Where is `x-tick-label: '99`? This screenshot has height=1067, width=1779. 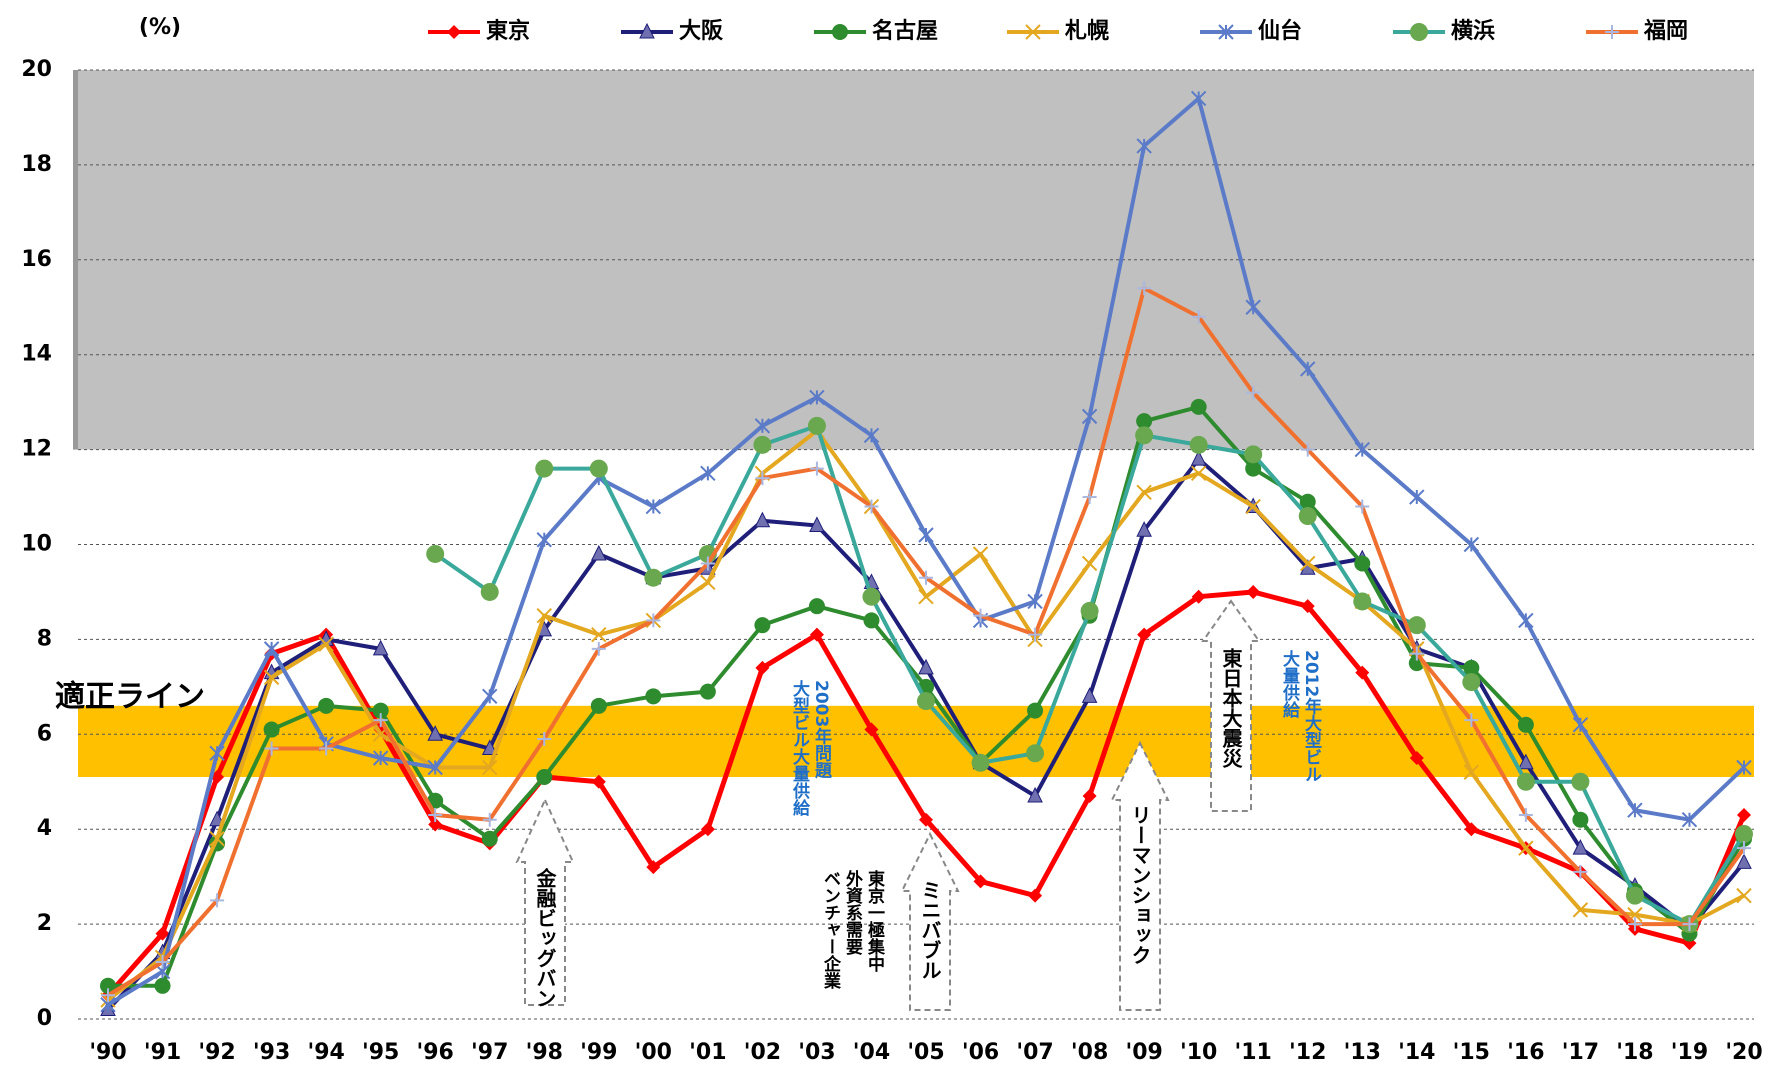
x-tick-label: '99 is located at coordinates (598, 1052).